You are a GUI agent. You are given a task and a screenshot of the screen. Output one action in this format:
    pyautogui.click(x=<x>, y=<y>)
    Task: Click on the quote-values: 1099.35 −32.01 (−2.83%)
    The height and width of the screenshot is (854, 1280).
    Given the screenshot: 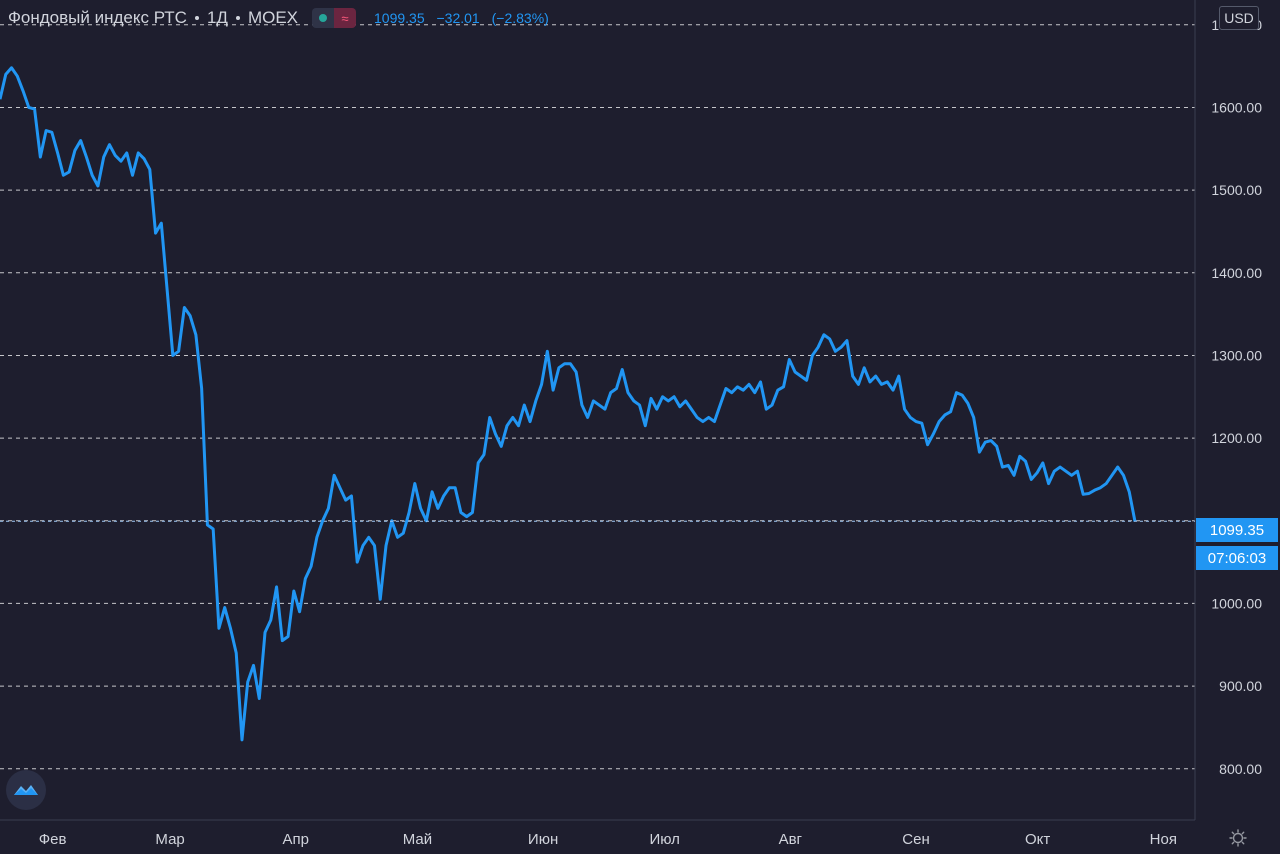 What is the action you would take?
    pyautogui.click(x=465, y=18)
    